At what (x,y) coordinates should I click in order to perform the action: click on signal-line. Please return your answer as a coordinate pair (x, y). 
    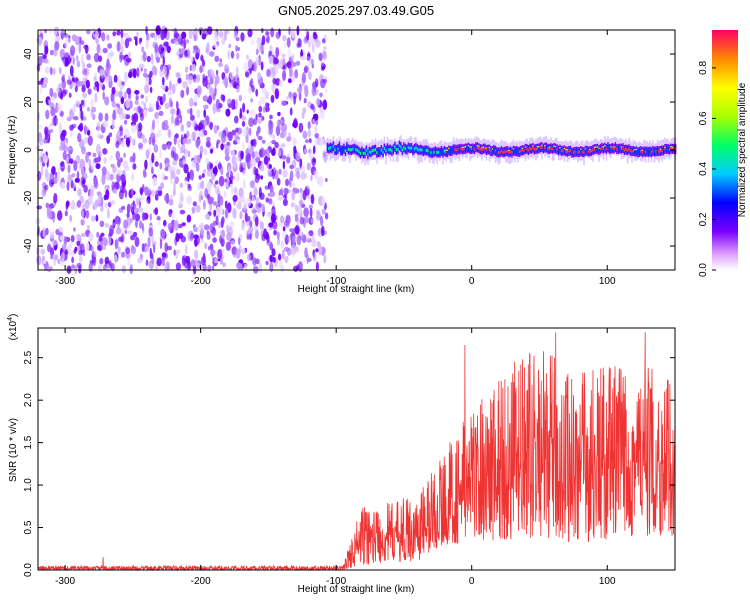
    Looking at the image, I should click on (501, 150).